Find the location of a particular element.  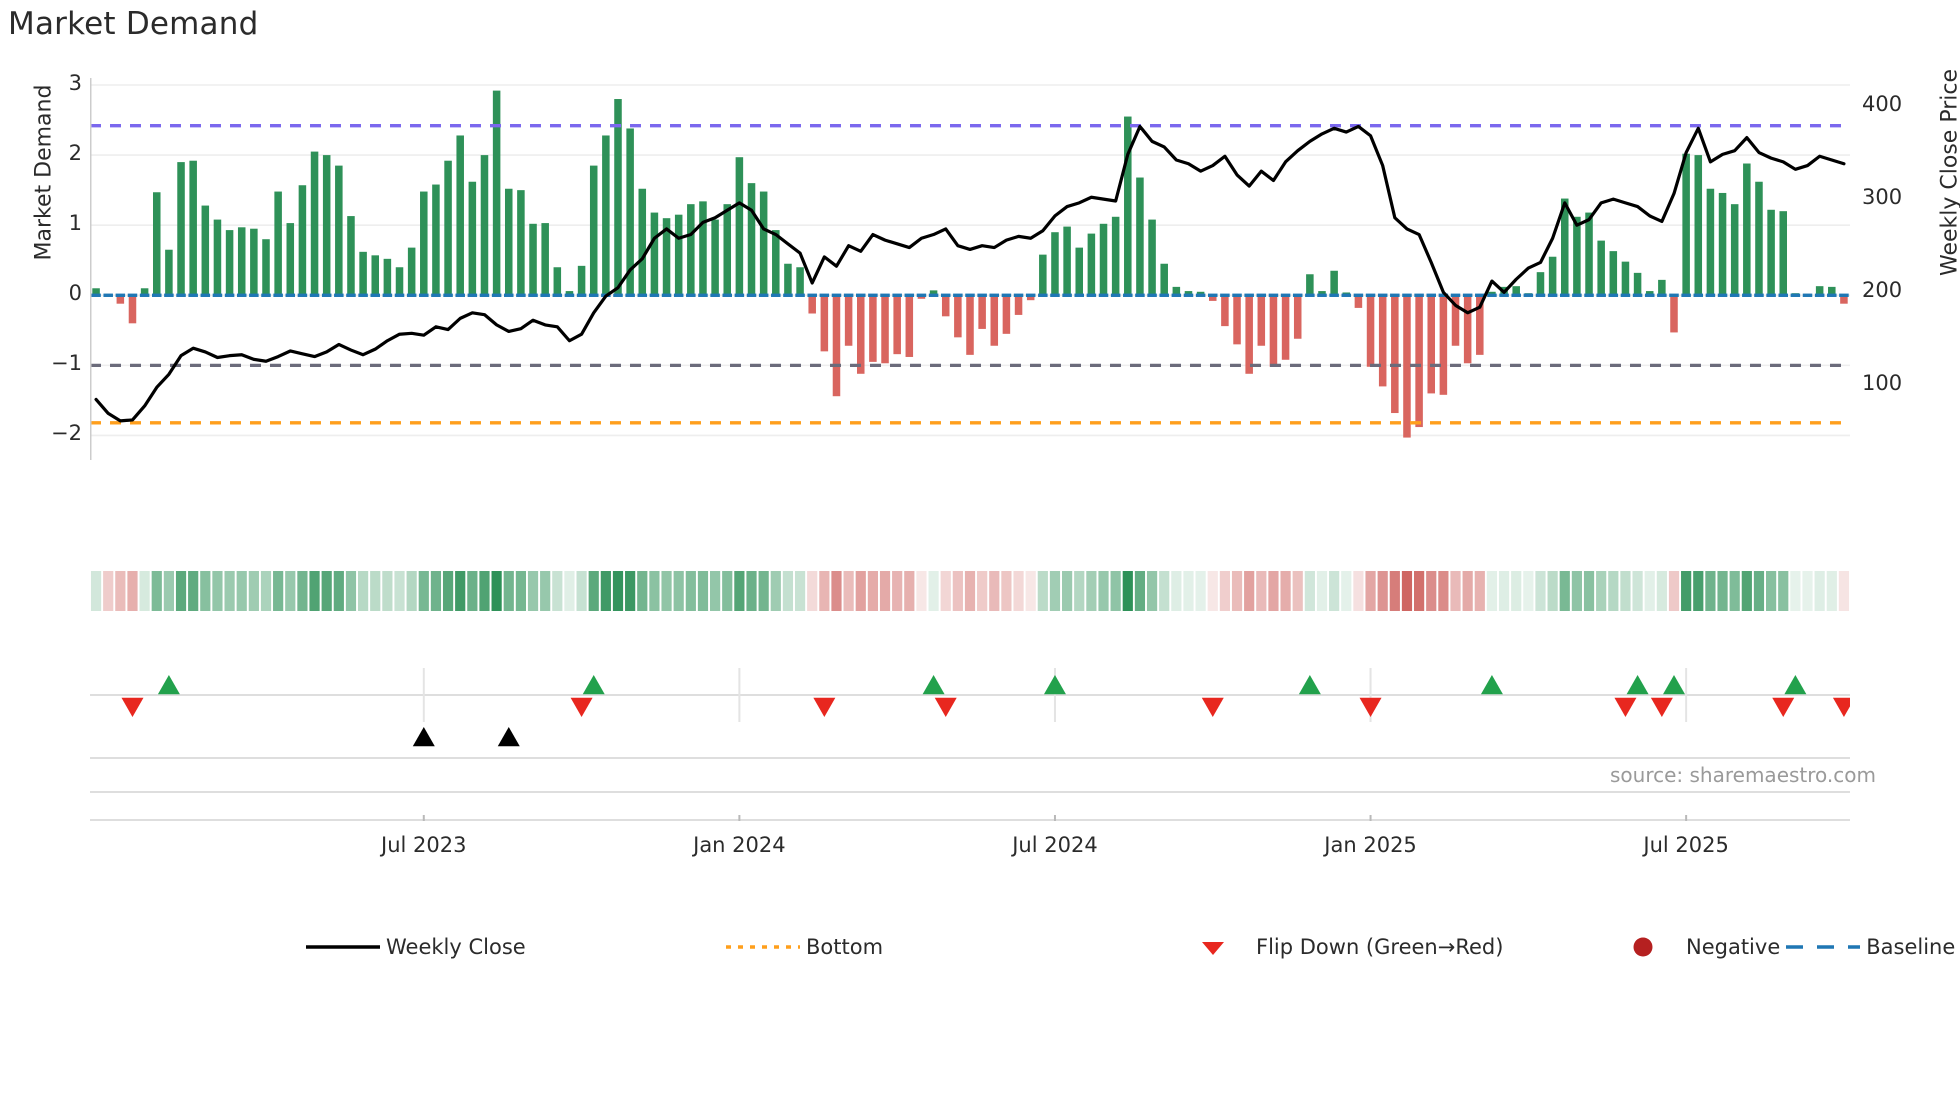

flip-marker-area is located at coordinates (970, 730).